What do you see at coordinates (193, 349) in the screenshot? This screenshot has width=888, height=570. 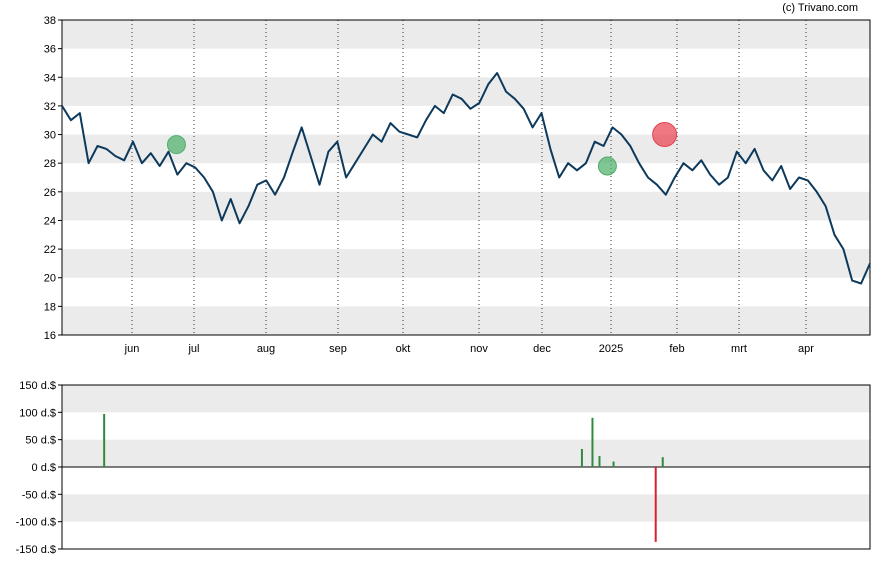 I see `price-x-tick-label: jul` at bounding box center [193, 349].